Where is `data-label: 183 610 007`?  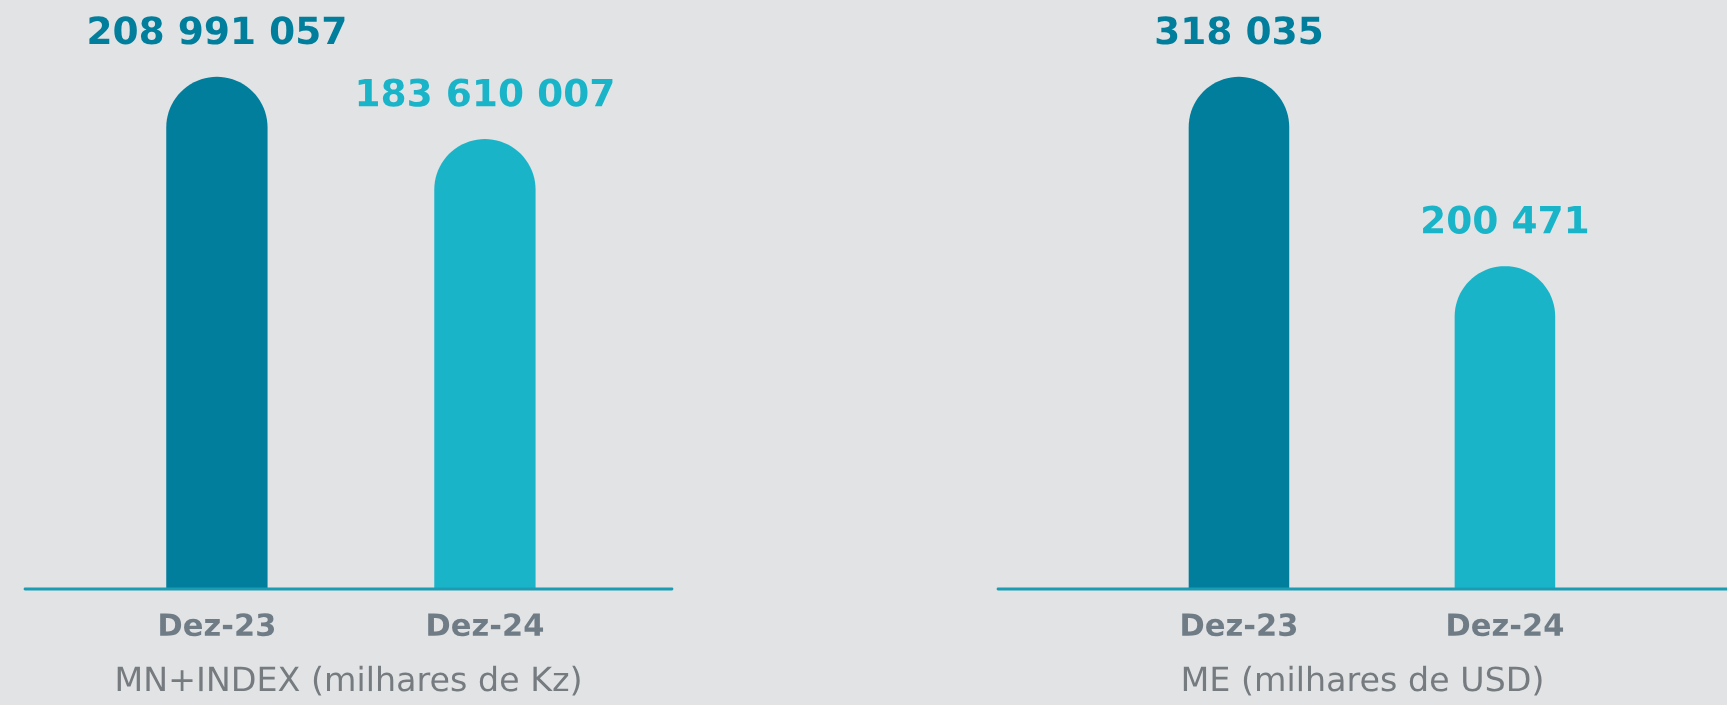
data-label: 183 610 007 is located at coordinates (485, 92).